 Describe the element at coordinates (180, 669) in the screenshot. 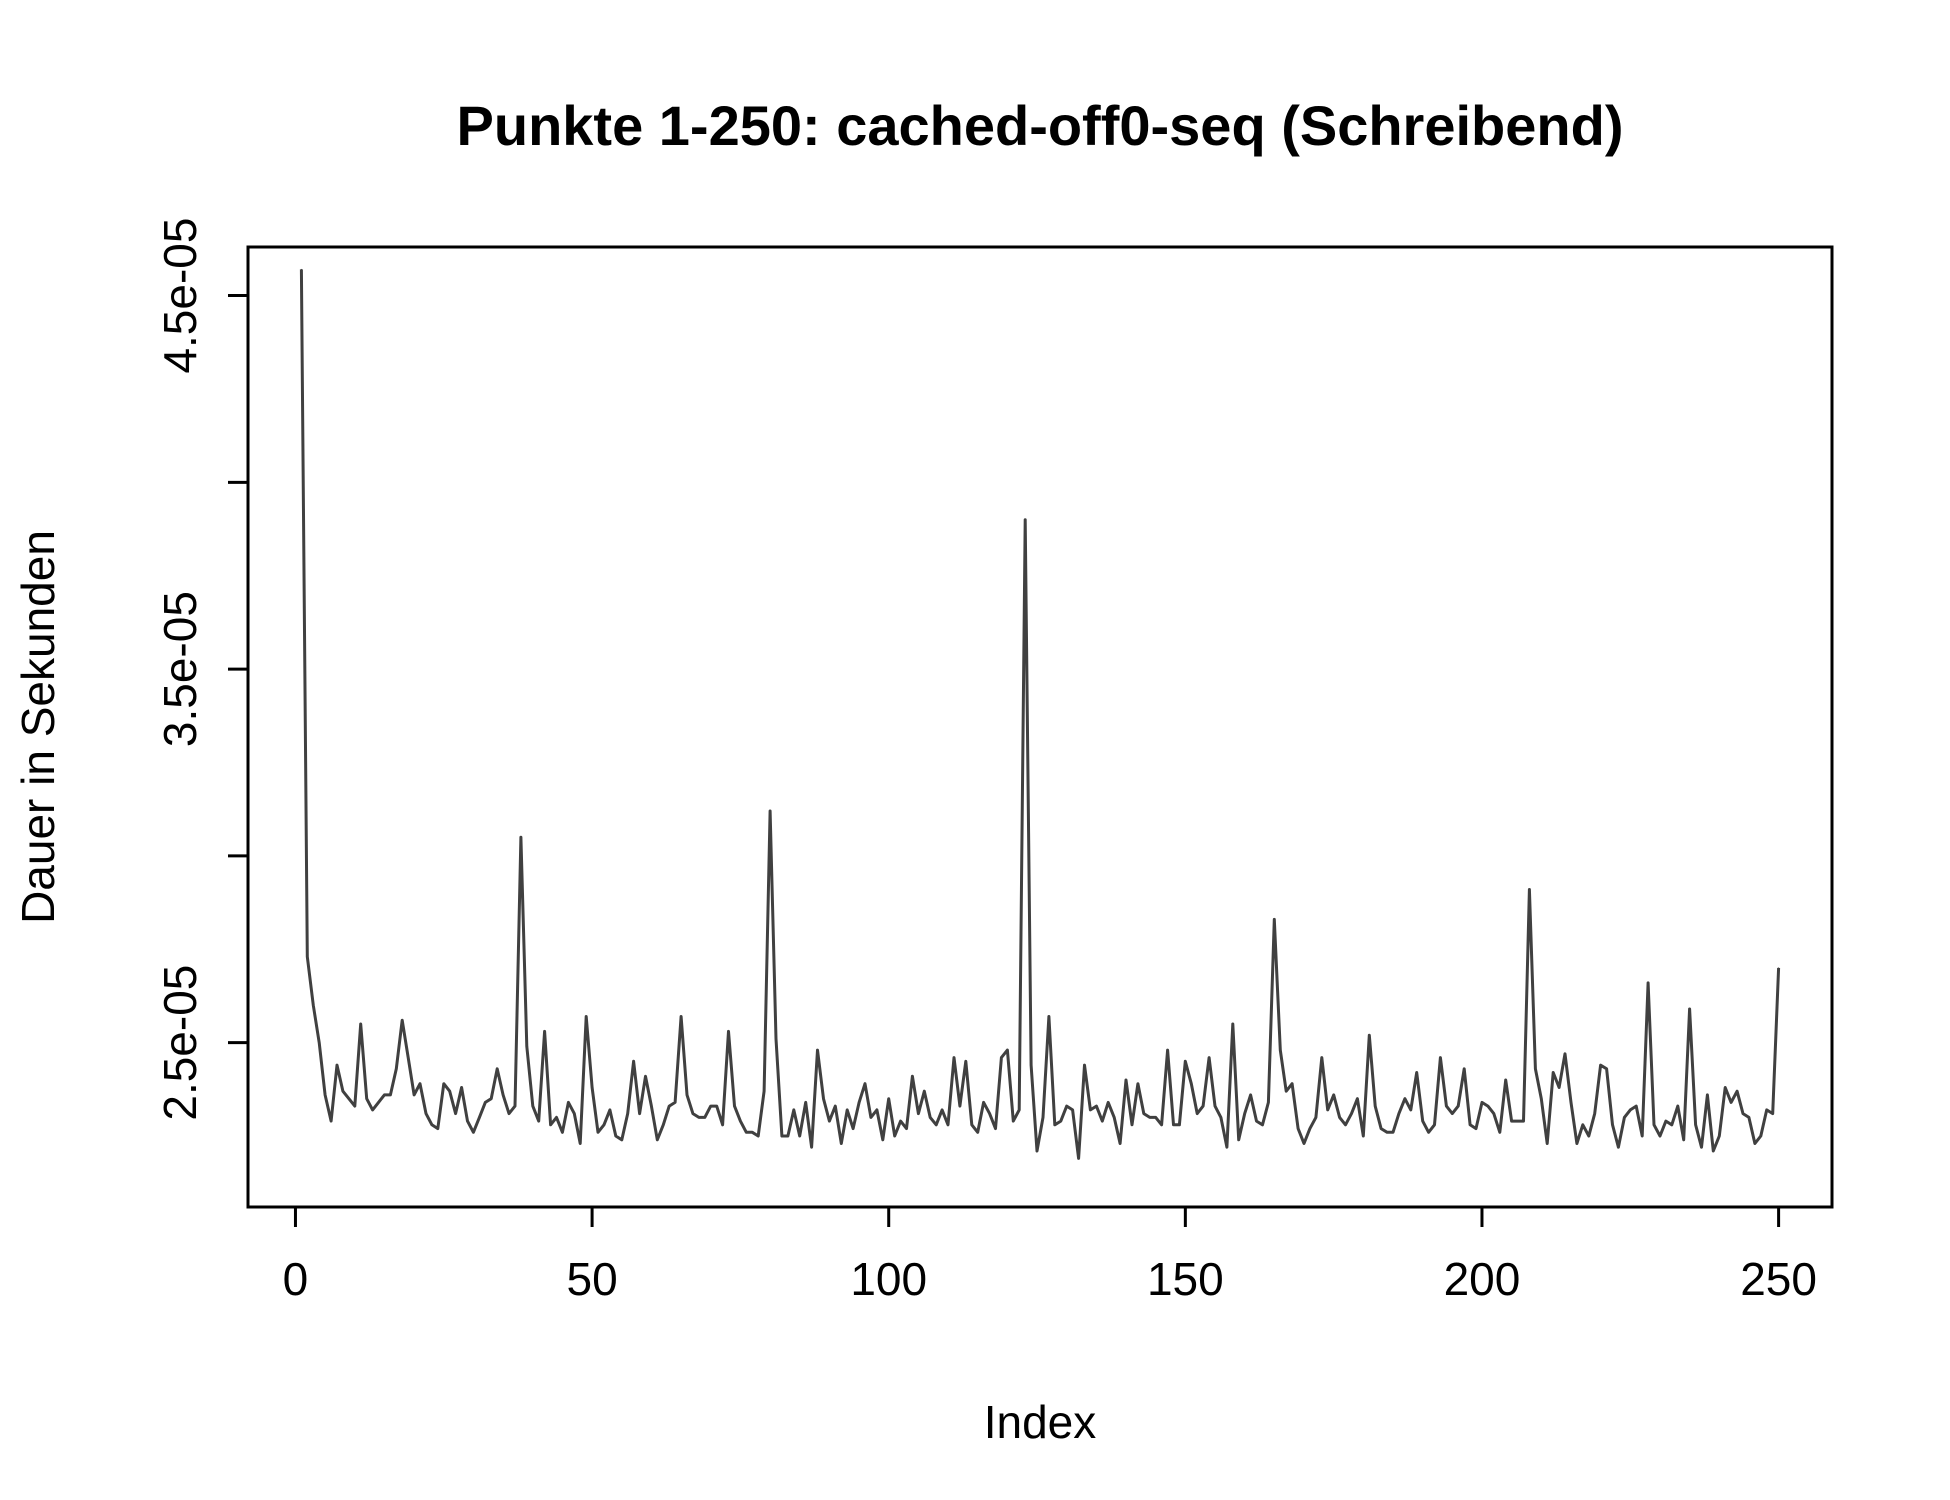

I see `y-tick-label: 3.5e-05` at that location.